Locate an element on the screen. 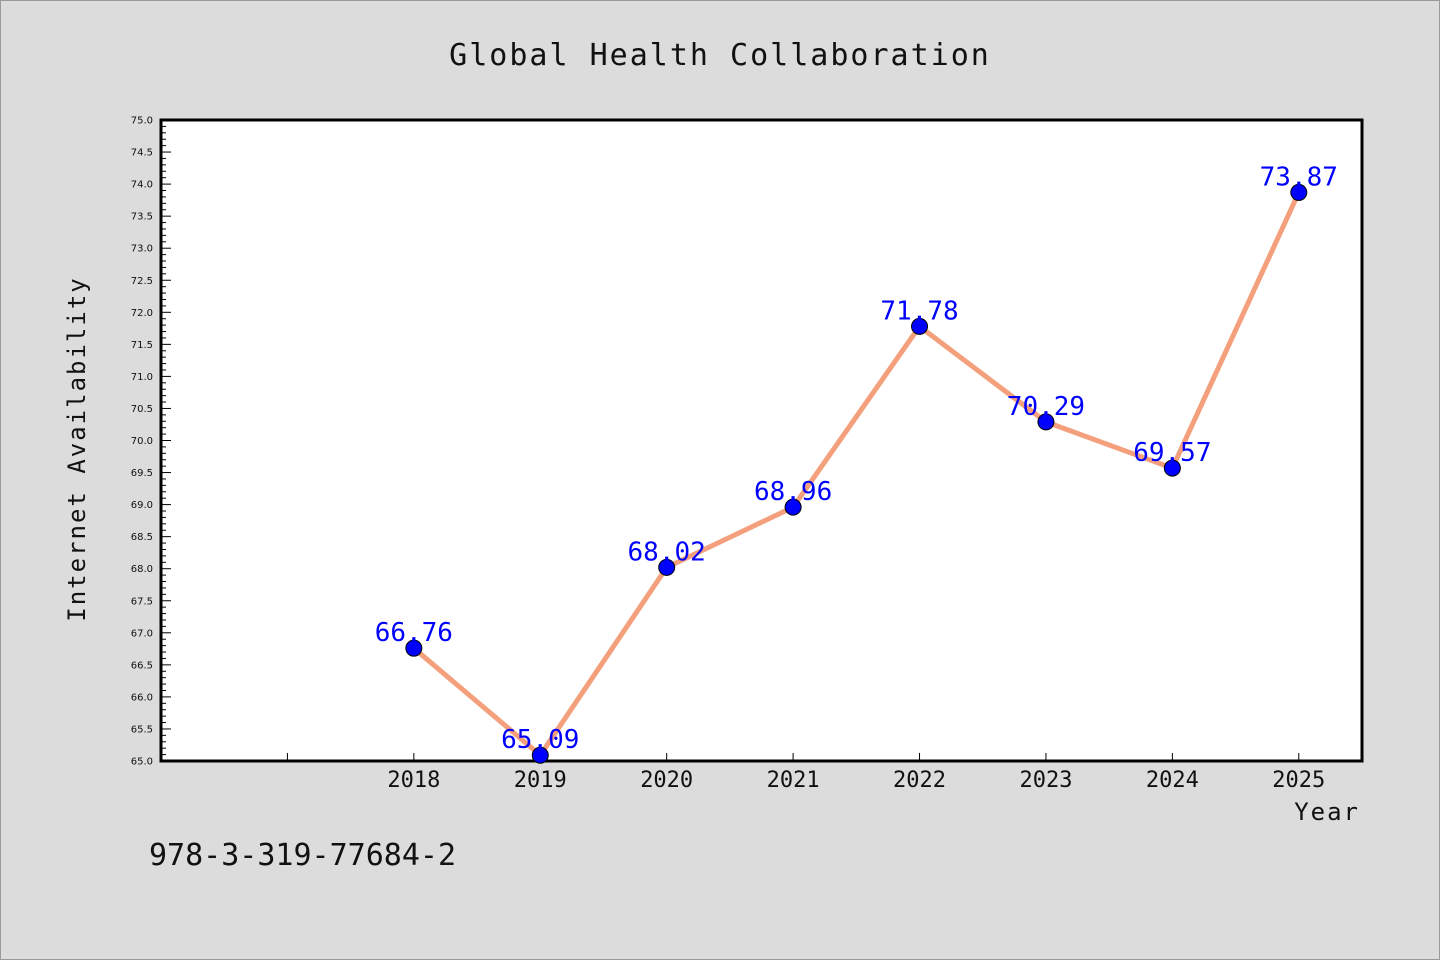 Image resolution: width=1440 pixels, height=960 pixels. data-point-2020 is located at coordinates (667, 567).